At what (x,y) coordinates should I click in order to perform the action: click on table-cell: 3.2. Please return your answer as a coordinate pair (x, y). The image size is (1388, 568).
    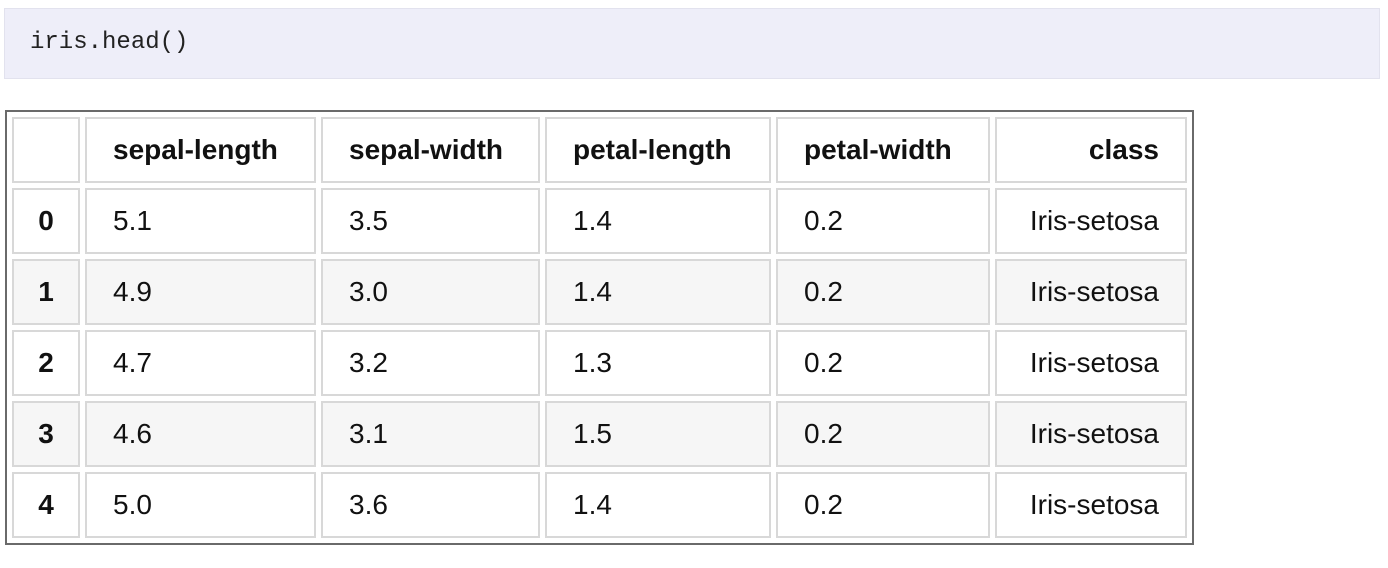
    Looking at the image, I should click on (430, 363).